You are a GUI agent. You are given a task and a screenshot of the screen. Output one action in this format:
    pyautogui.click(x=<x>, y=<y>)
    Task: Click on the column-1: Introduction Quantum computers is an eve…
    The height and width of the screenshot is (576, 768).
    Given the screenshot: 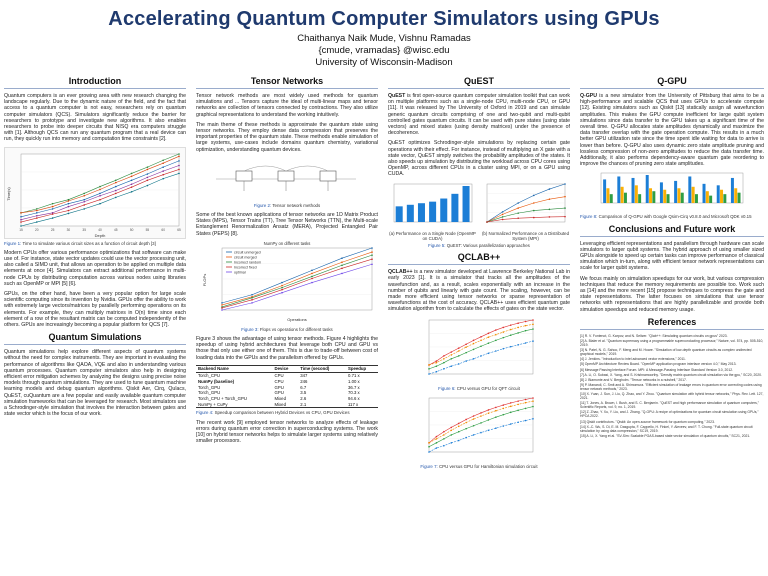 What is the action you would take?
    pyautogui.click(x=95, y=247)
    